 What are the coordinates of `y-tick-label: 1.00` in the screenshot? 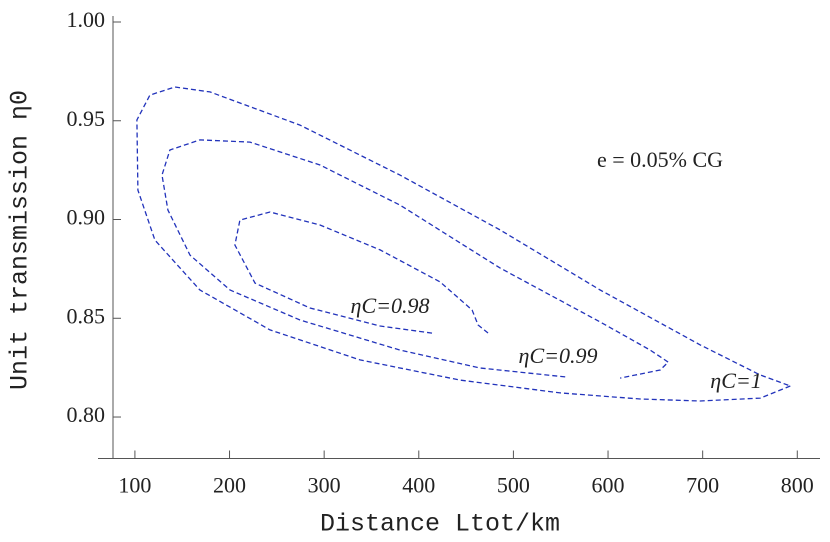 It's located at (86, 19).